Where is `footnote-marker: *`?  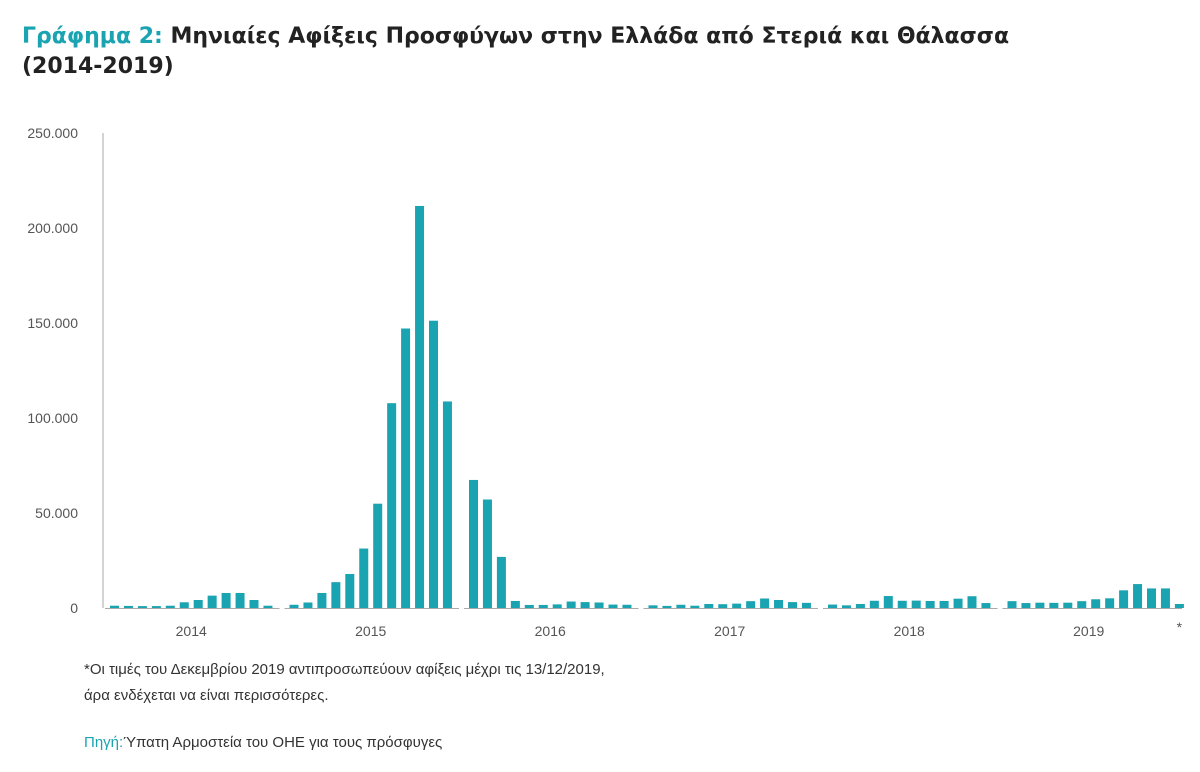
footnote-marker: * is located at coordinates (1180, 627).